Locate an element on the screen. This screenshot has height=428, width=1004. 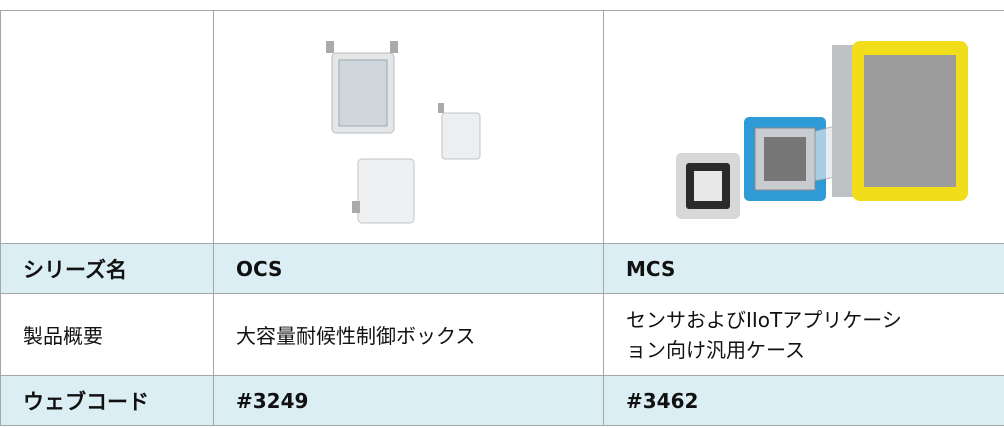
case-black is located at coordinates (708, 186).